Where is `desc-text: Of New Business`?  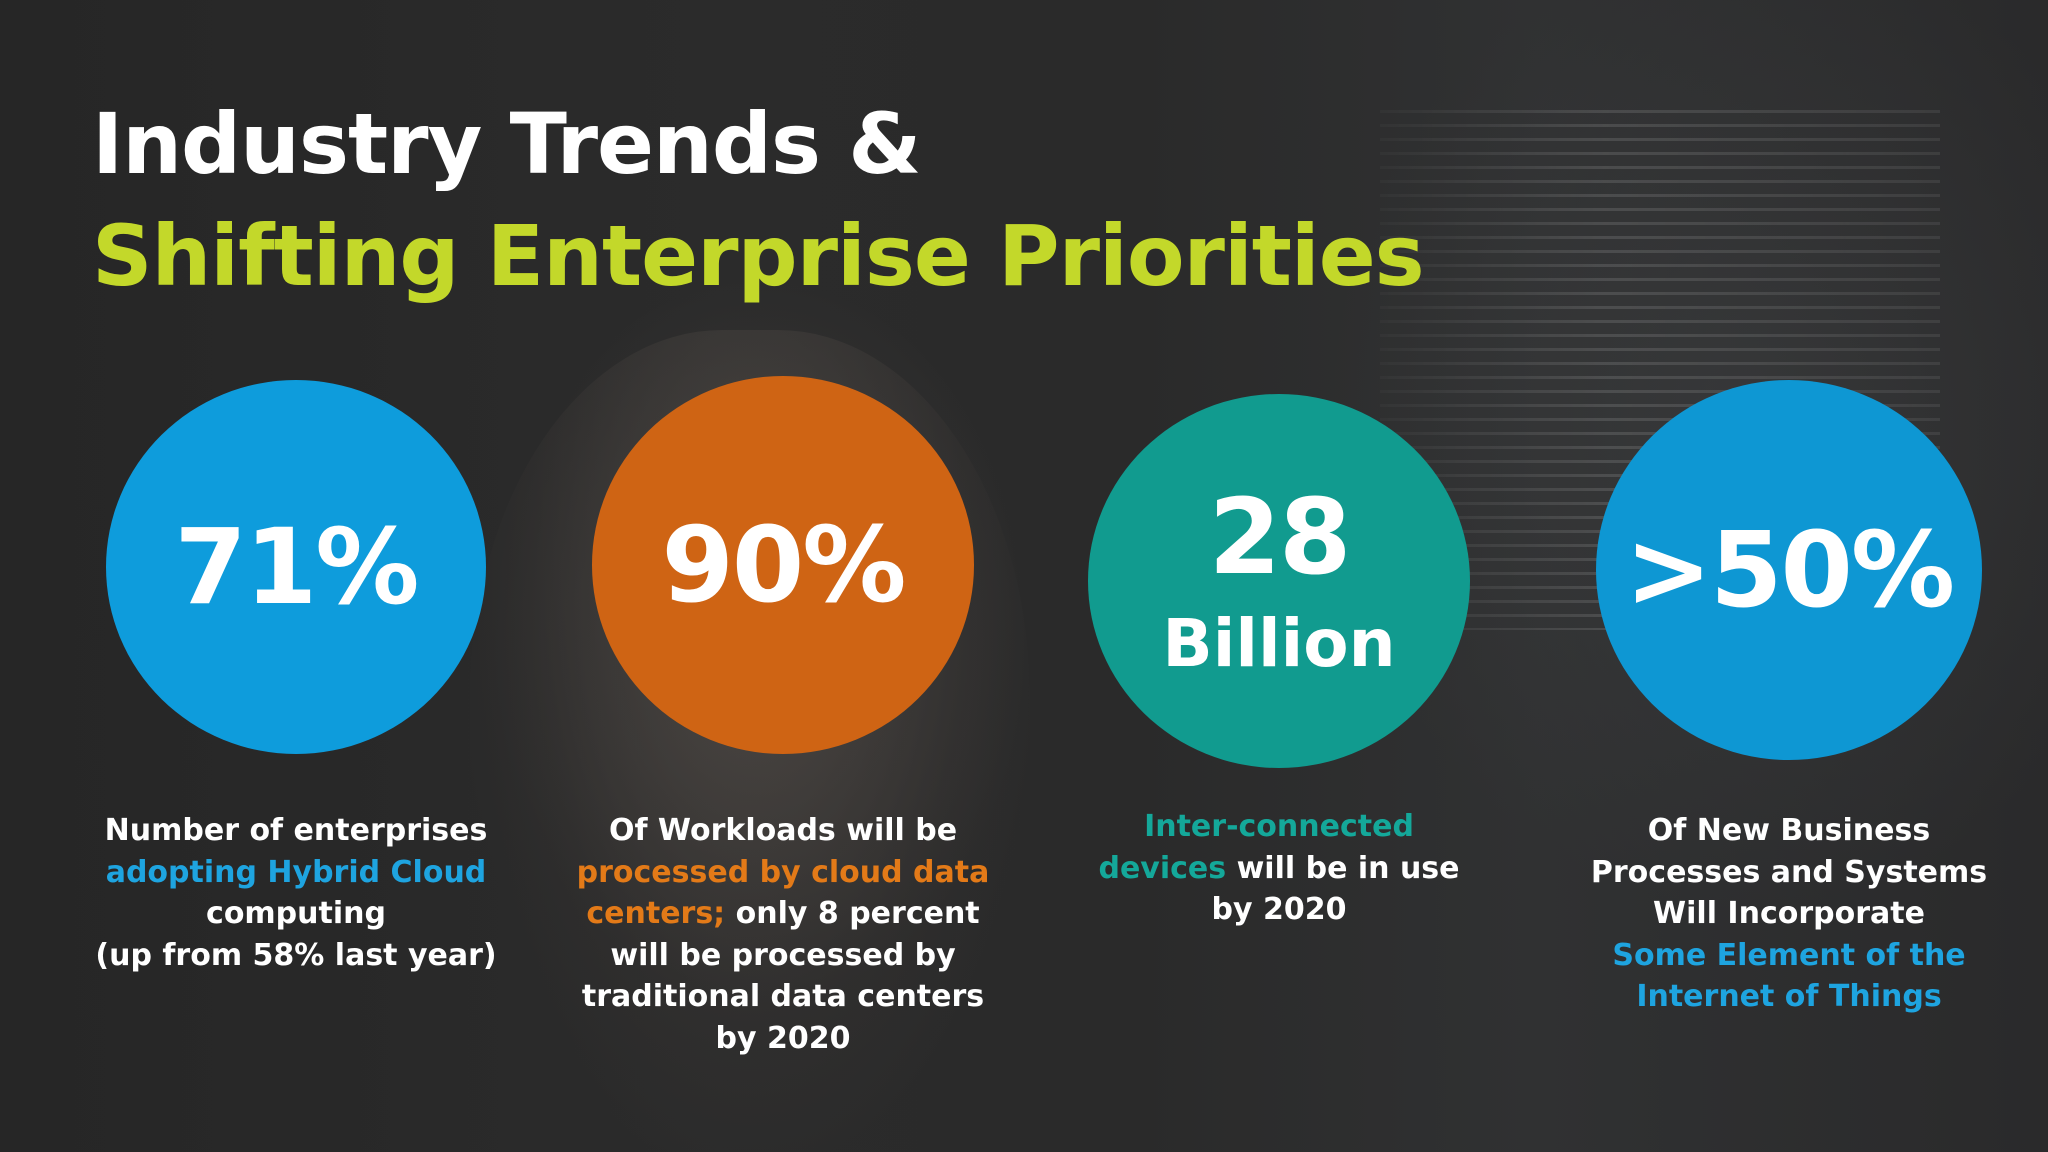 desc-text: Of New Business is located at coordinates (1789, 830).